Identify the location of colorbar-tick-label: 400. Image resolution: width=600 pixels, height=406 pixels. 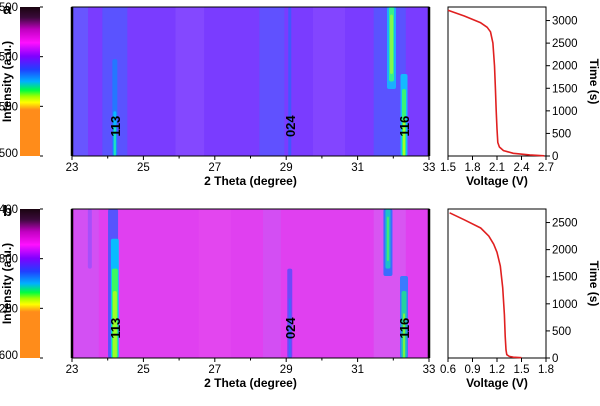
(9, 210).